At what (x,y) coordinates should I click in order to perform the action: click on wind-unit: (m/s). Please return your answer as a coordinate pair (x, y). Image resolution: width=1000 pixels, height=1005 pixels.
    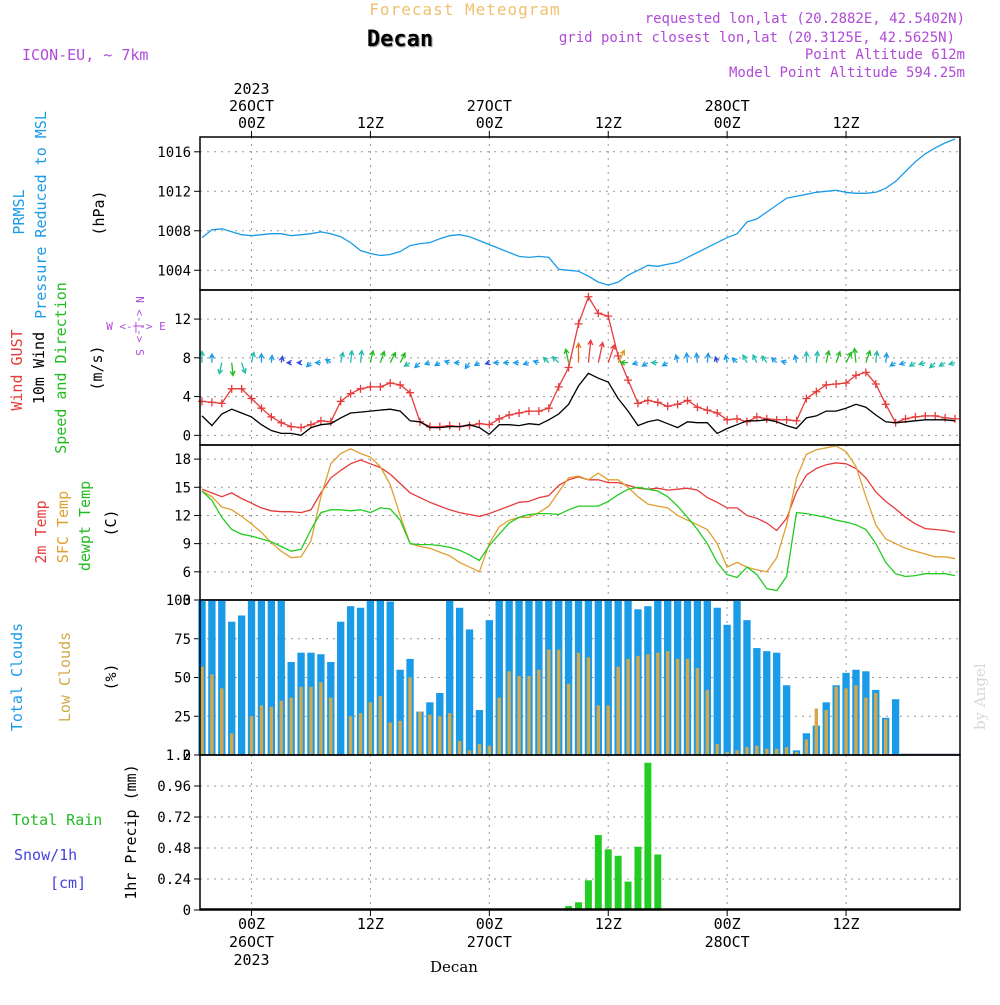
    Looking at the image, I should click on (97, 367).